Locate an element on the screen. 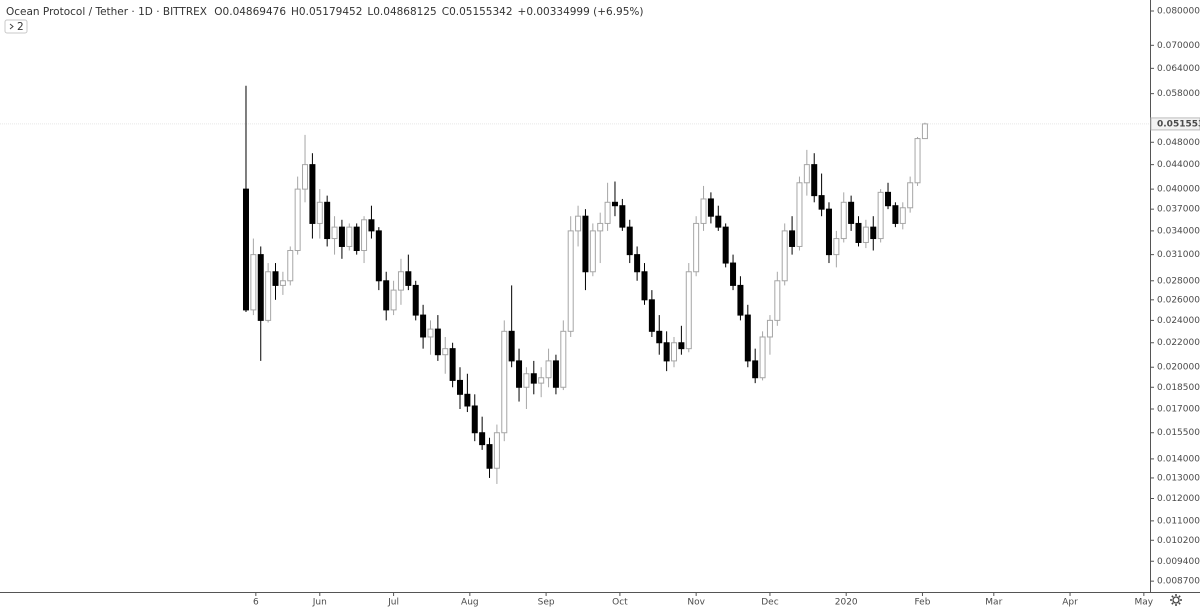  y-tick-label: 0.00940000 is located at coordinates (1178, 562).